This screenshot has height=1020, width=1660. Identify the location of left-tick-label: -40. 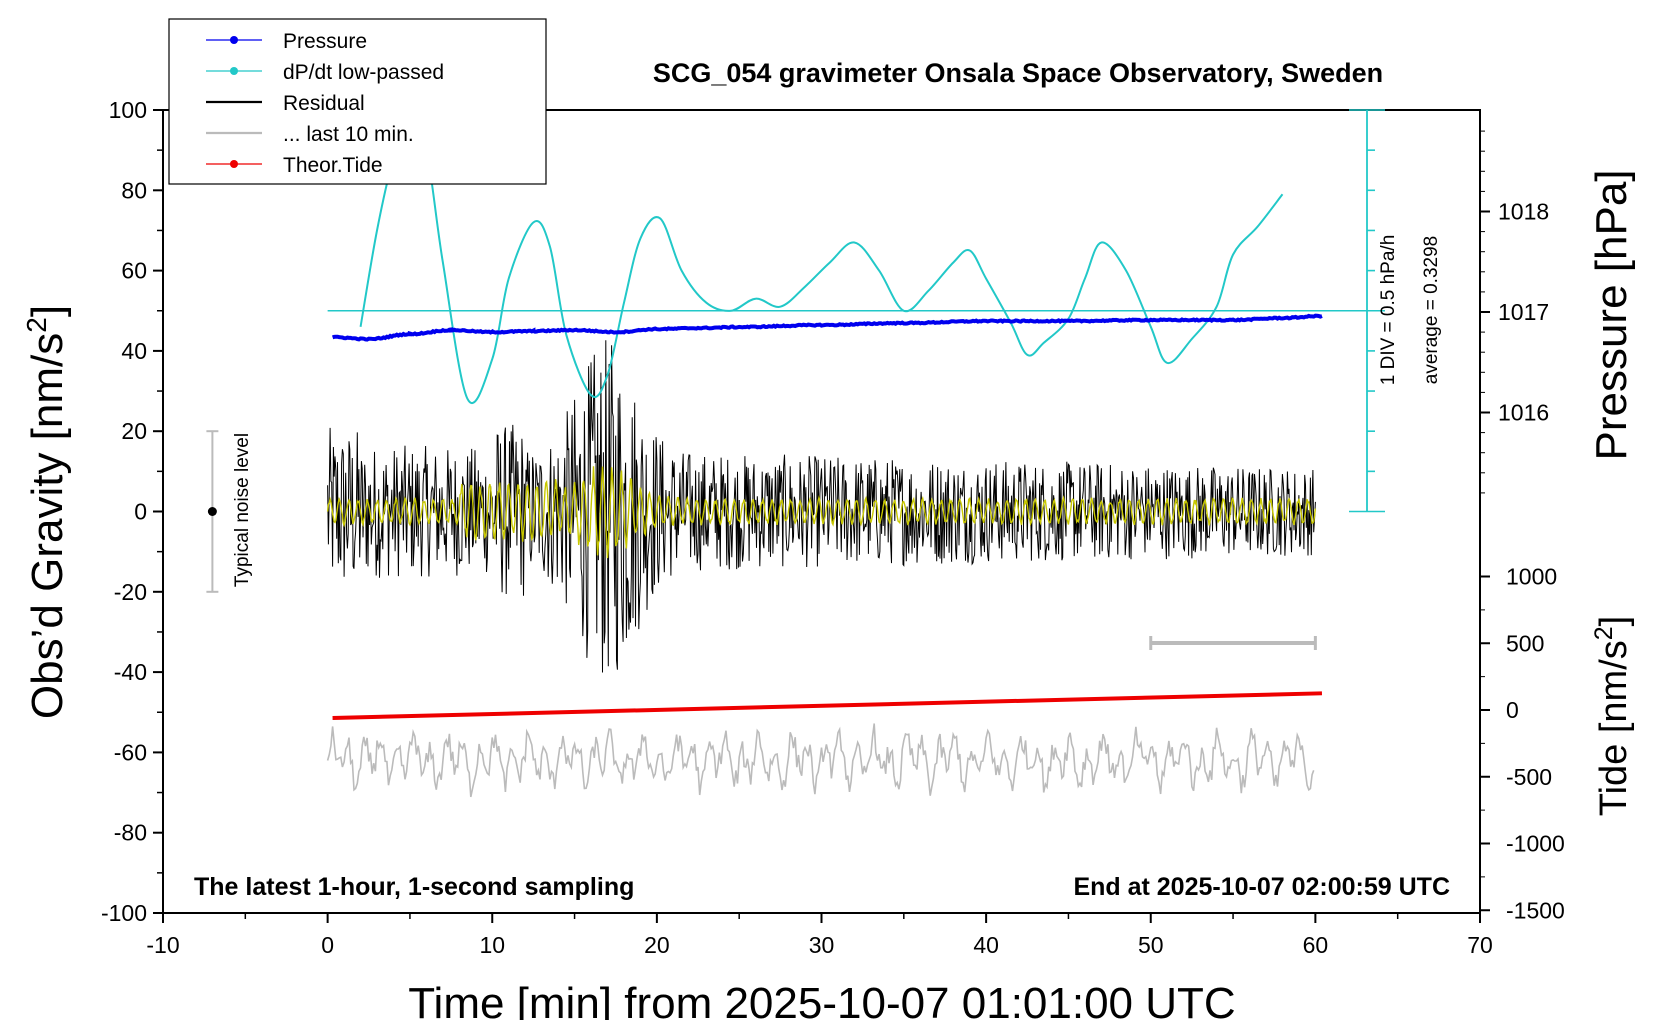
(130, 672).